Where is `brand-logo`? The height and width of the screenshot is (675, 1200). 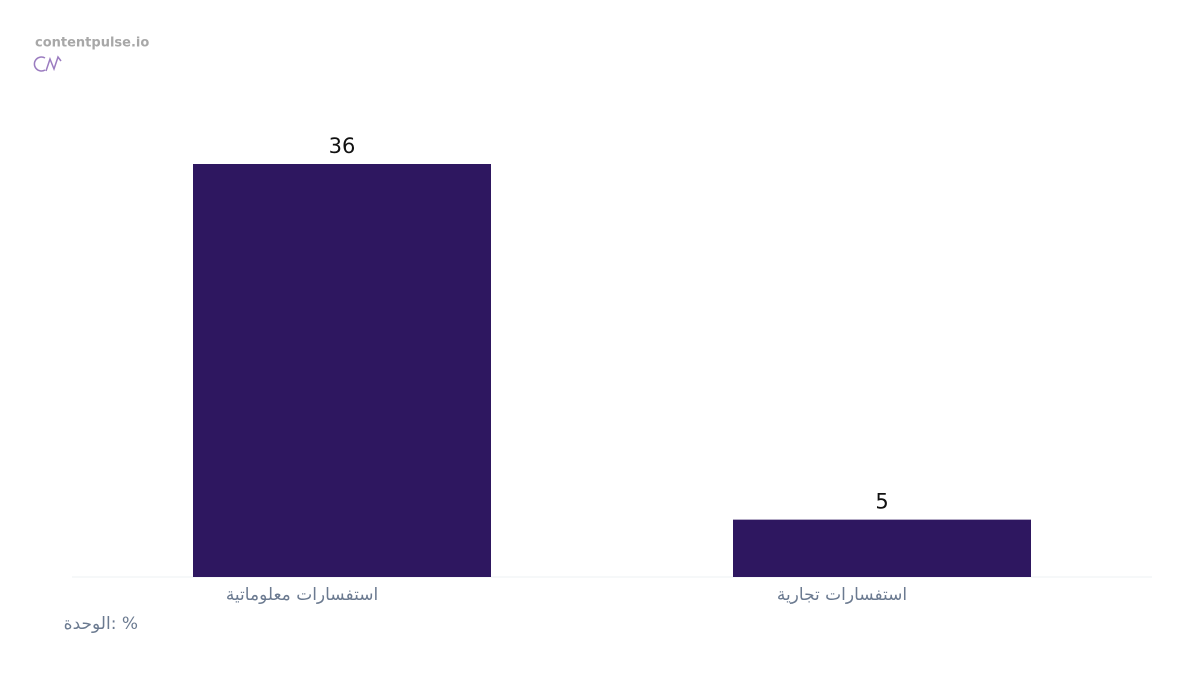
brand-logo is located at coordinates (47, 63).